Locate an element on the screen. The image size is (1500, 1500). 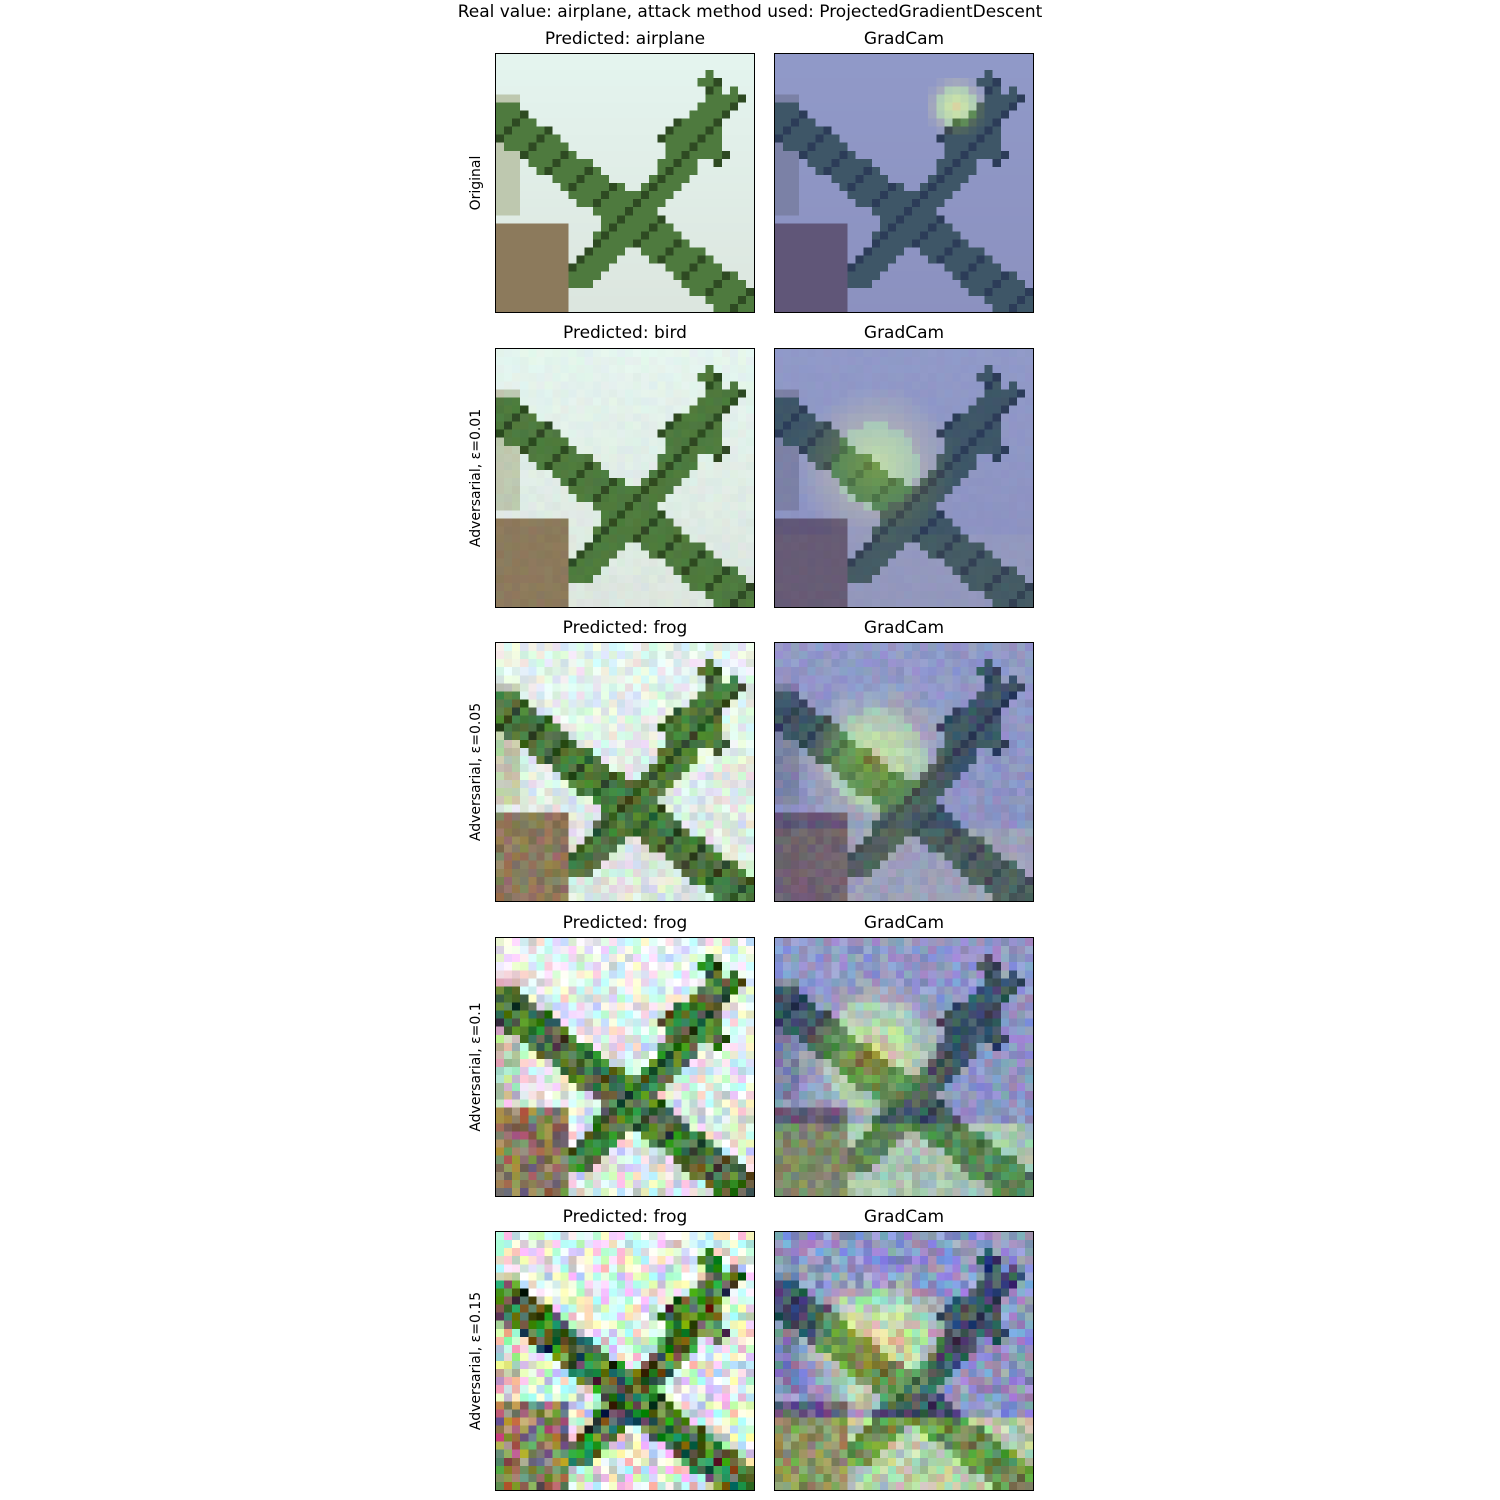
panel-title-original-gradcam: GradCam is located at coordinates (904, 39).